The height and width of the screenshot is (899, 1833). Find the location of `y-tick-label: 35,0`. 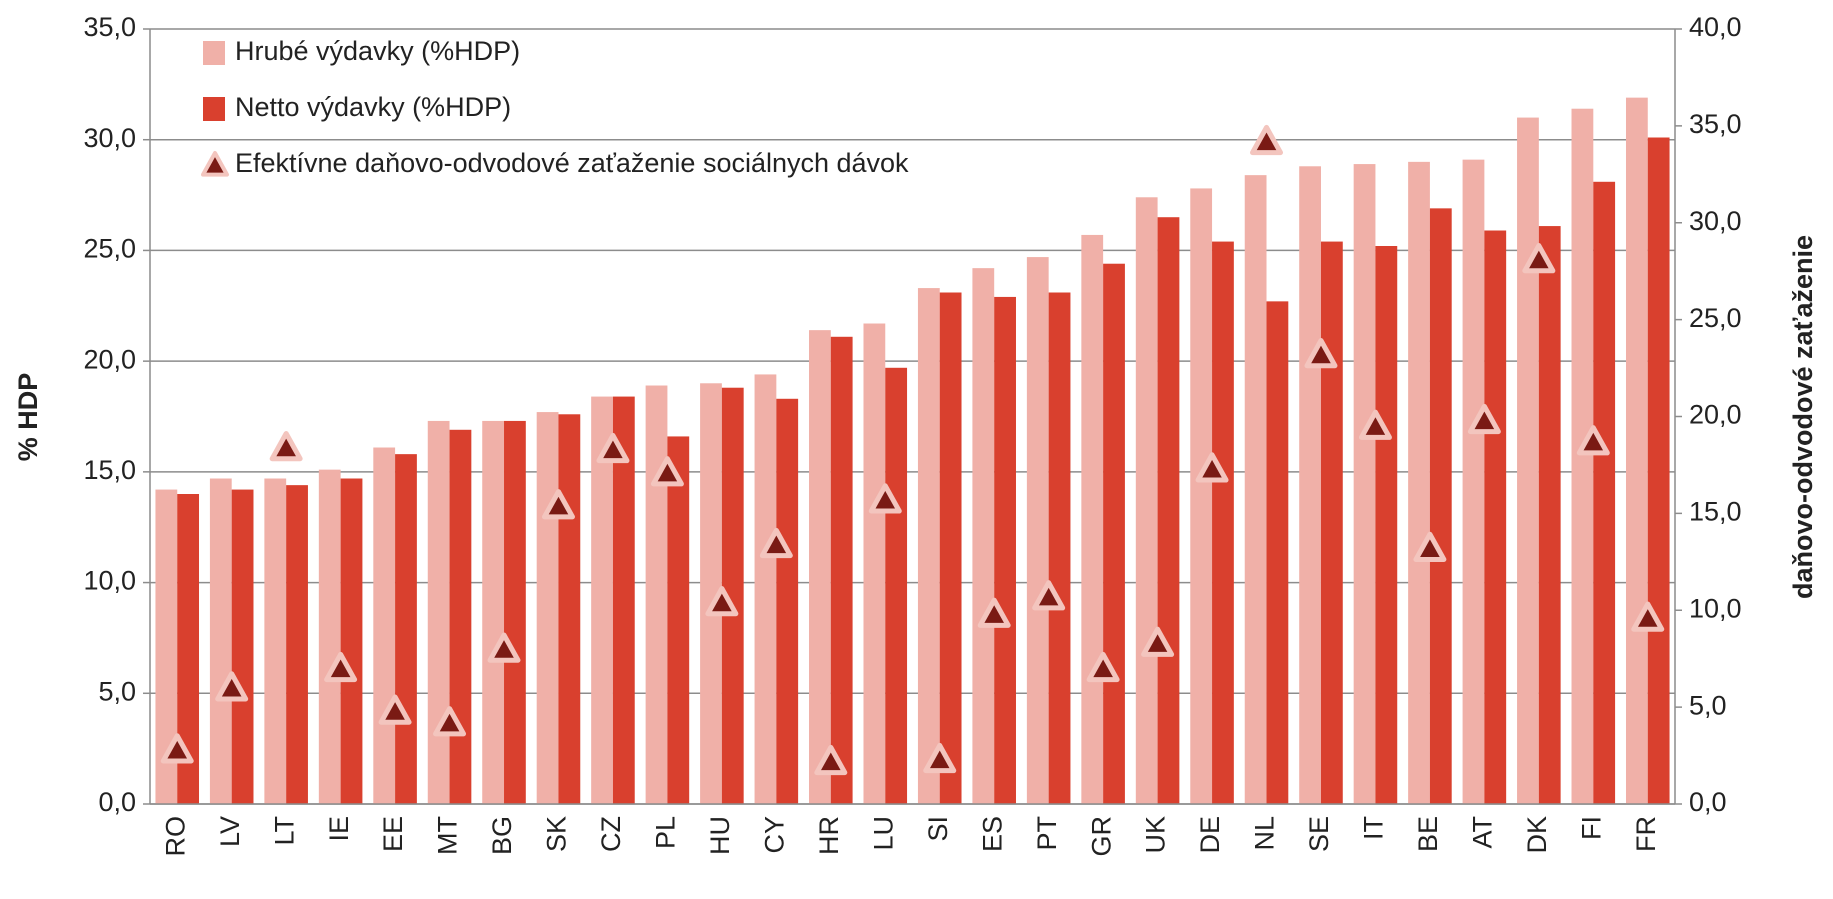

y-tick-label: 35,0 is located at coordinates (109, 27).